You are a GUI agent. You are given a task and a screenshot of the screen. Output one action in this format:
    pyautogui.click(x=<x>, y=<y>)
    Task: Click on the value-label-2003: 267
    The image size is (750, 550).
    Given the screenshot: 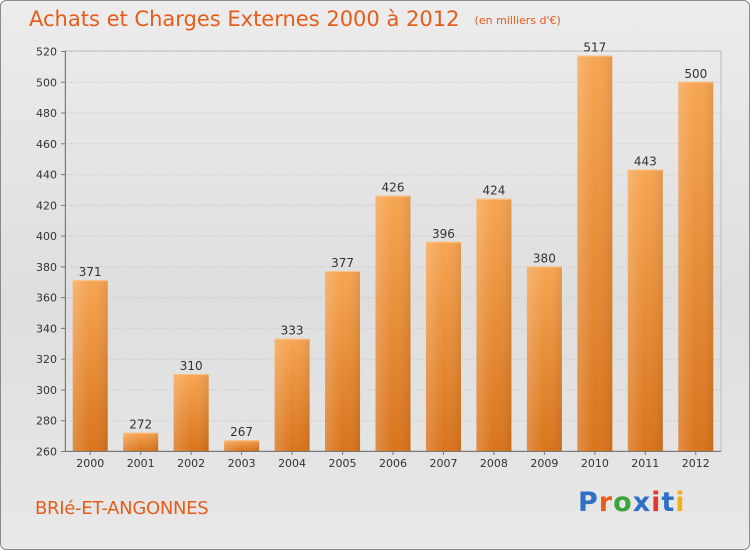 What is the action you would take?
    pyautogui.click(x=241, y=432)
    